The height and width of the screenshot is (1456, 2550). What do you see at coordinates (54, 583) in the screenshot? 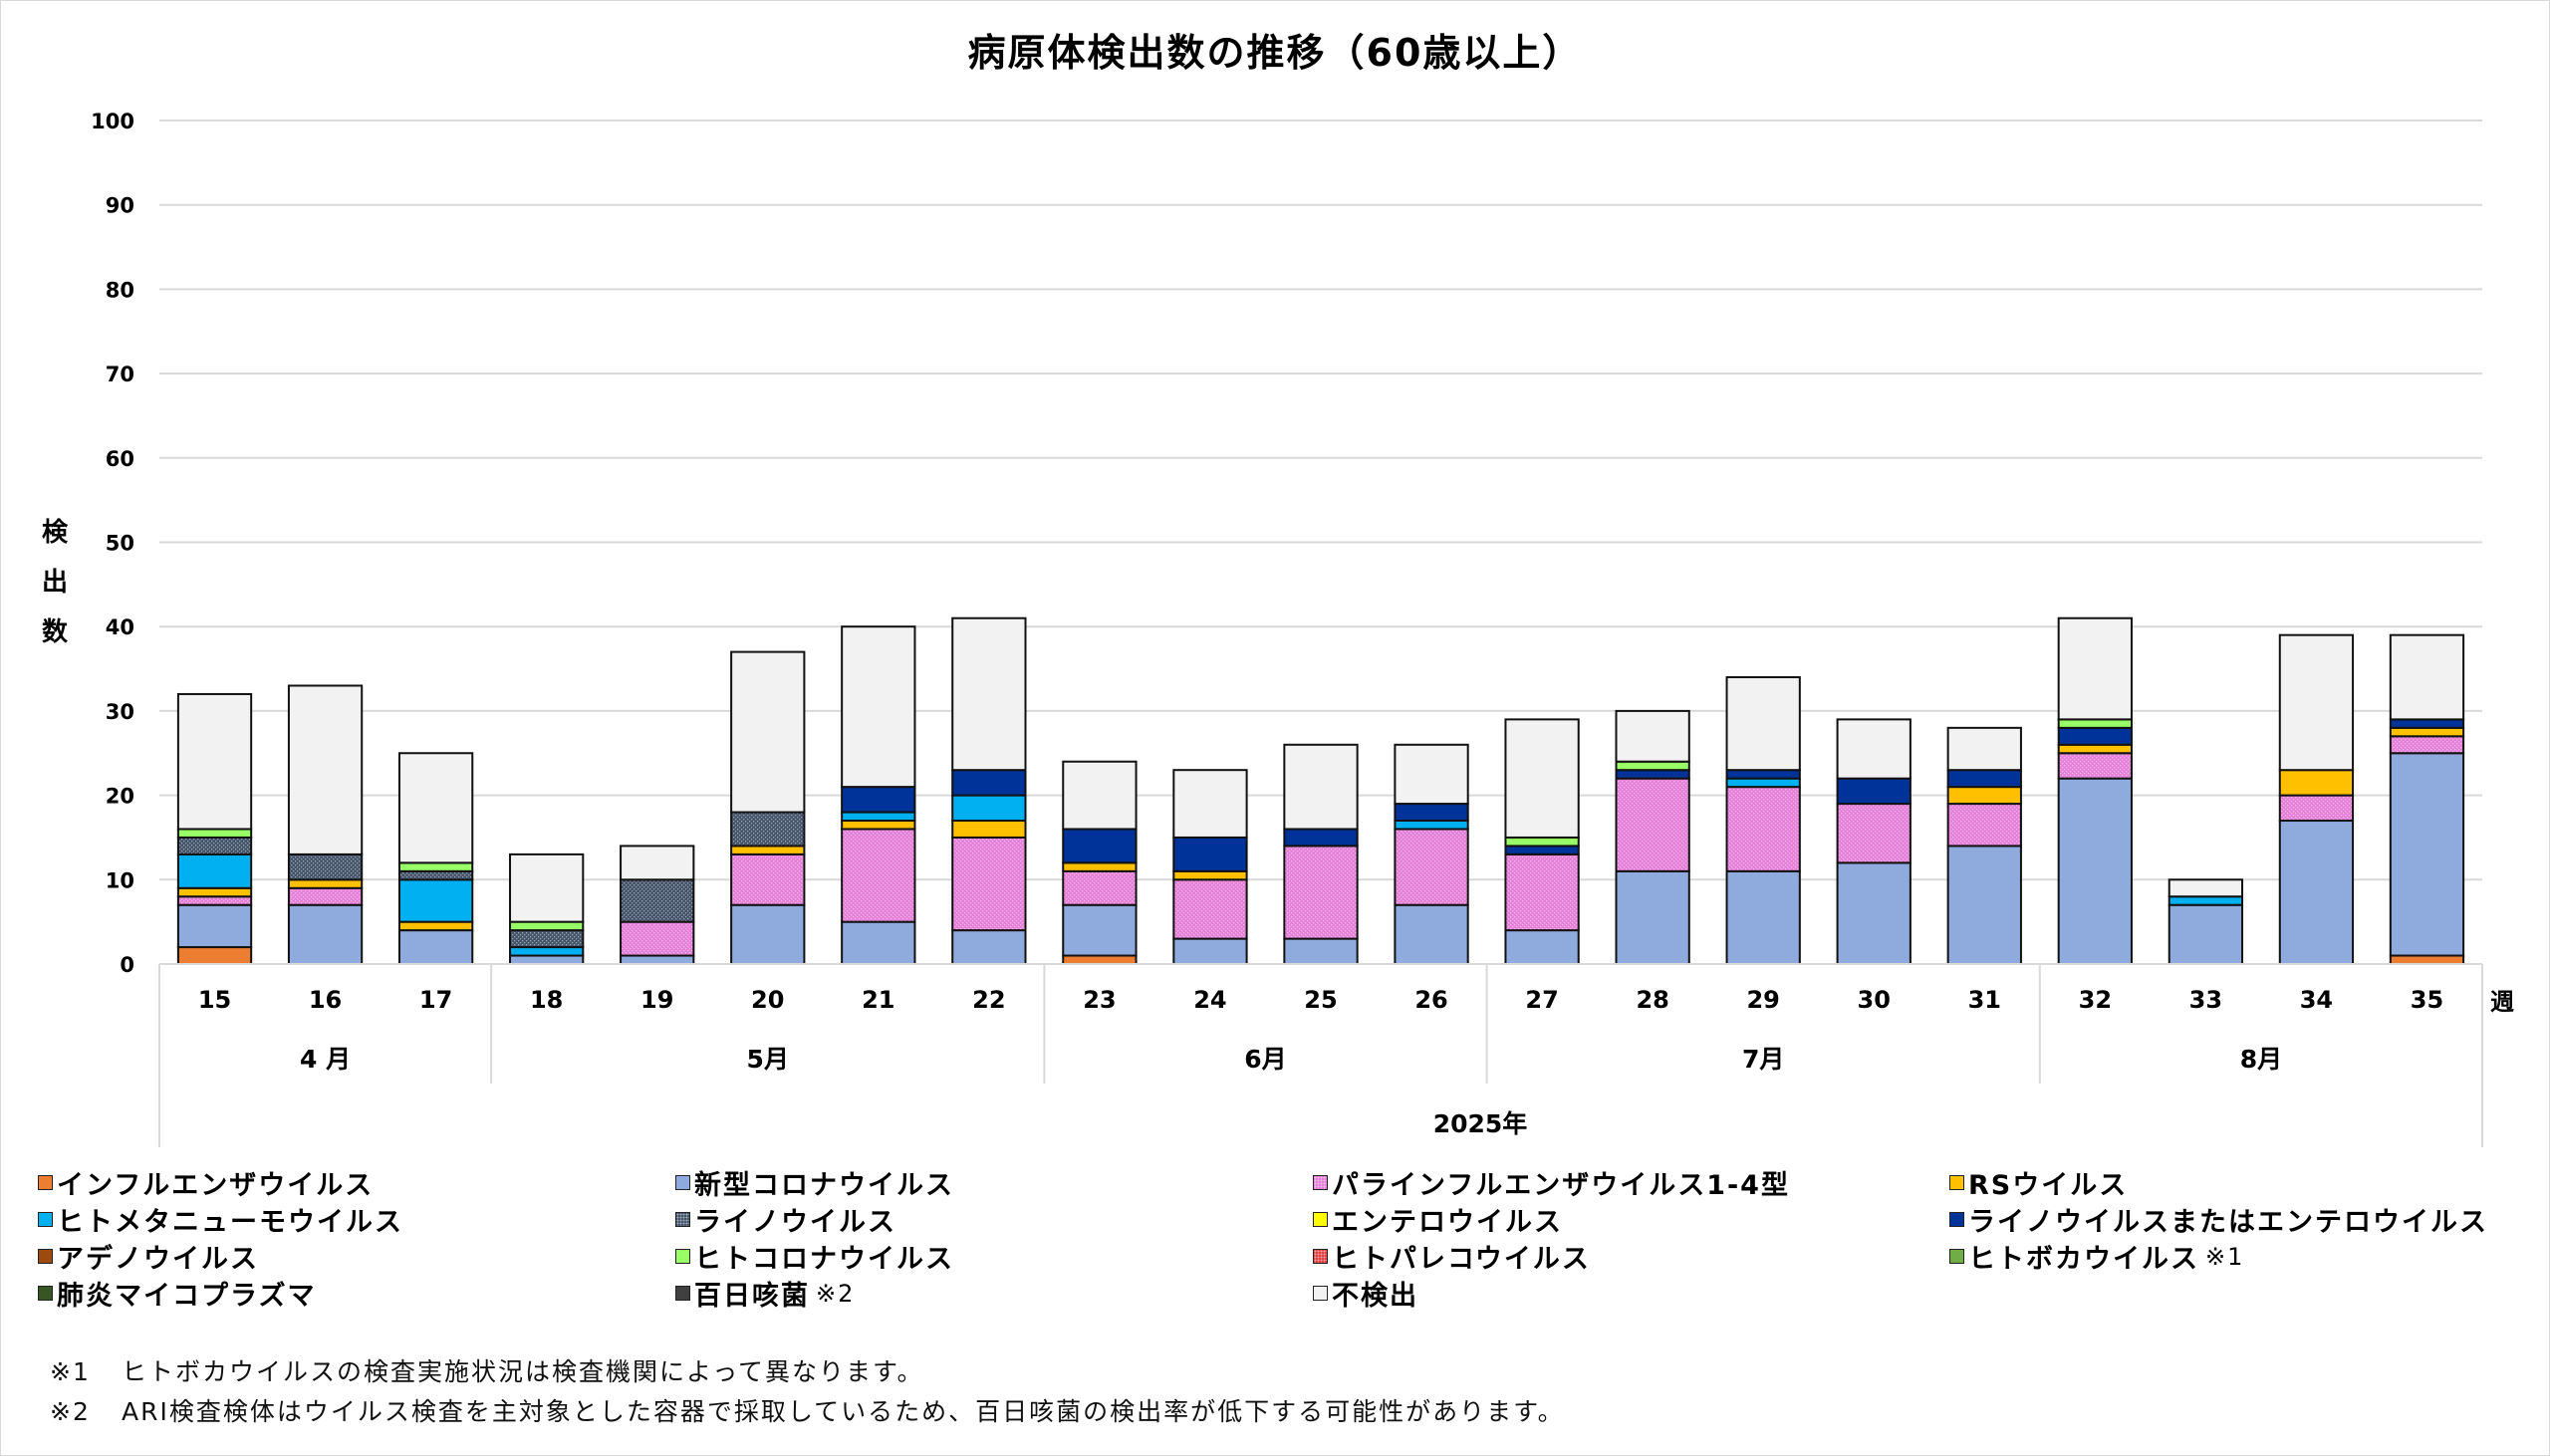
I see `y-axis-label-char: 出` at bounding box center [54, 583].